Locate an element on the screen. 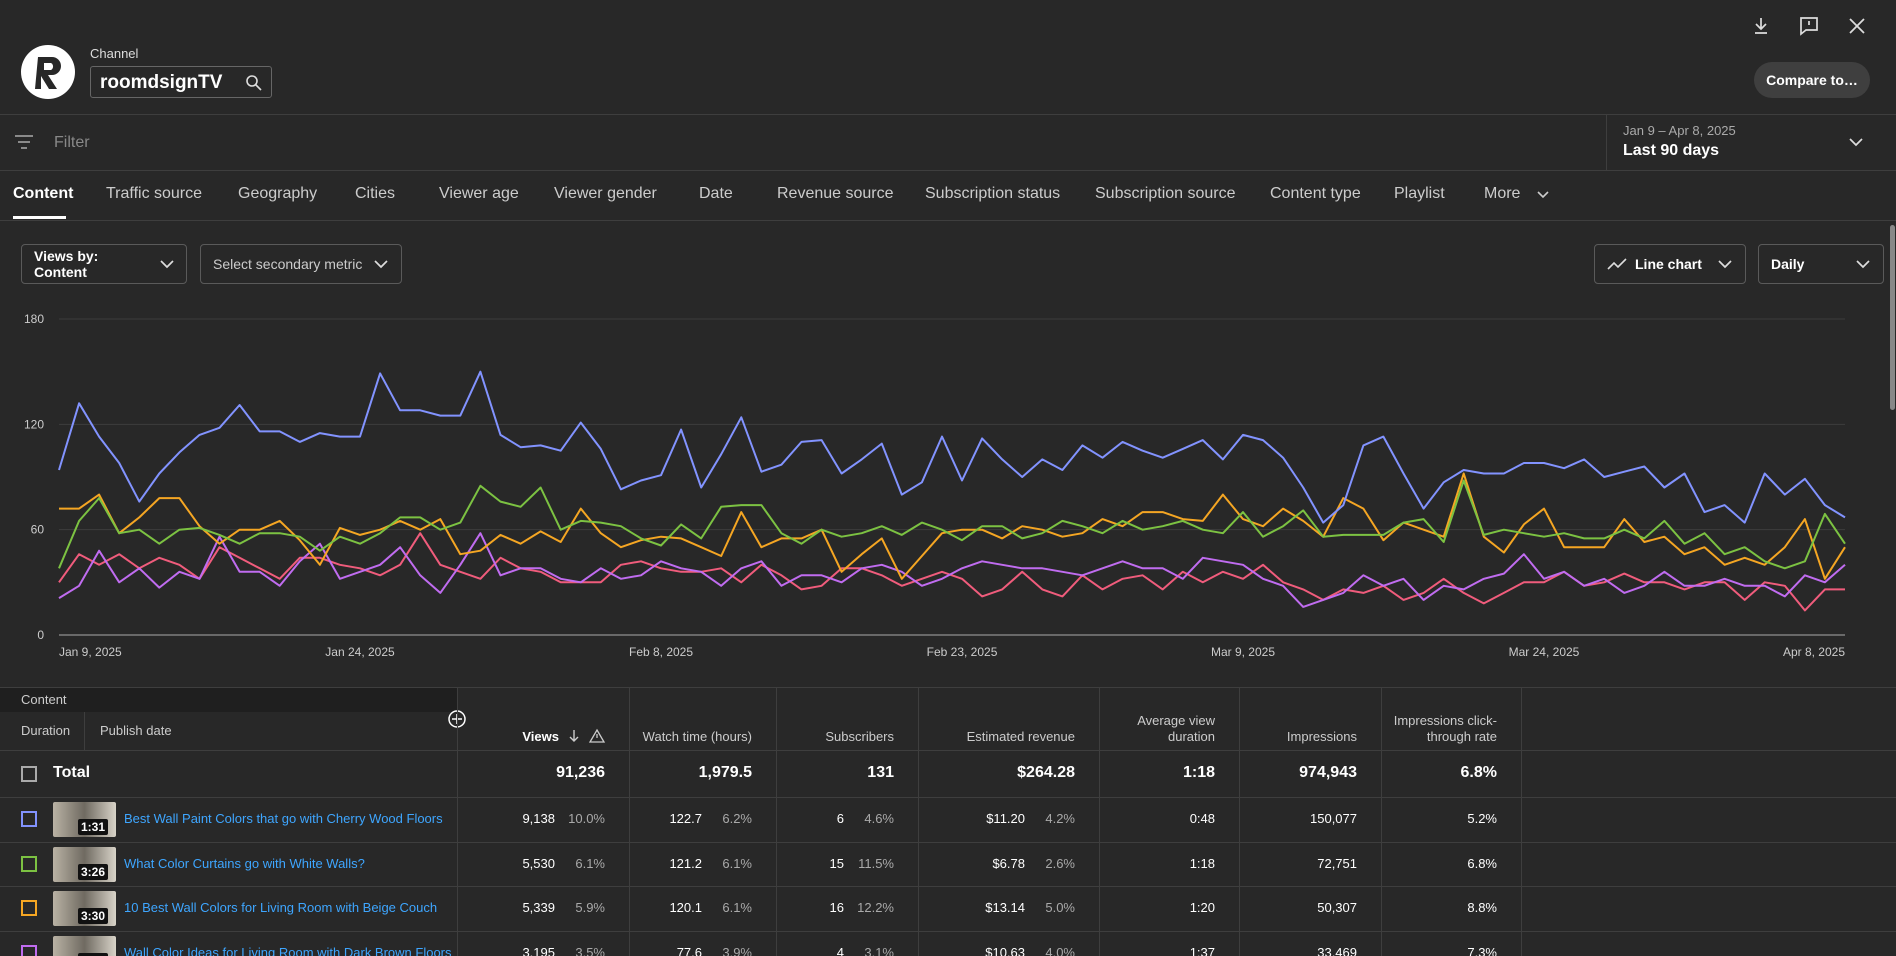  tab: Viewer gender is located at coordinates (605, 193).